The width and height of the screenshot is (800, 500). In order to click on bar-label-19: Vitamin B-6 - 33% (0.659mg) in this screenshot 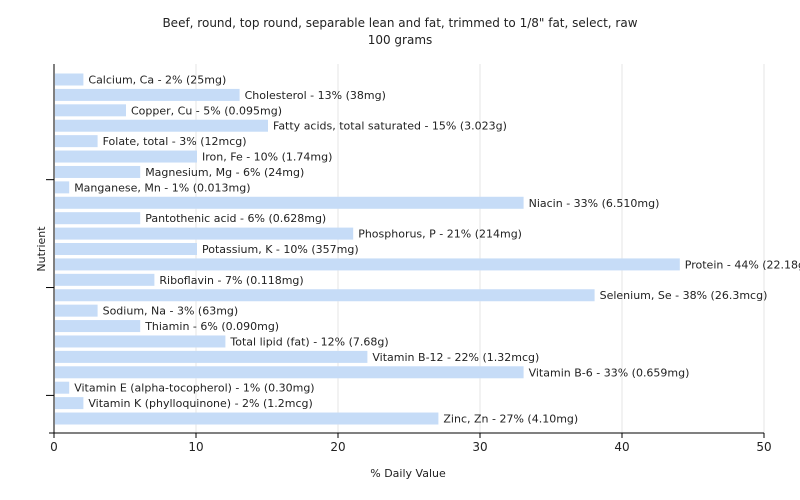, I will do `click(609, 372)`.